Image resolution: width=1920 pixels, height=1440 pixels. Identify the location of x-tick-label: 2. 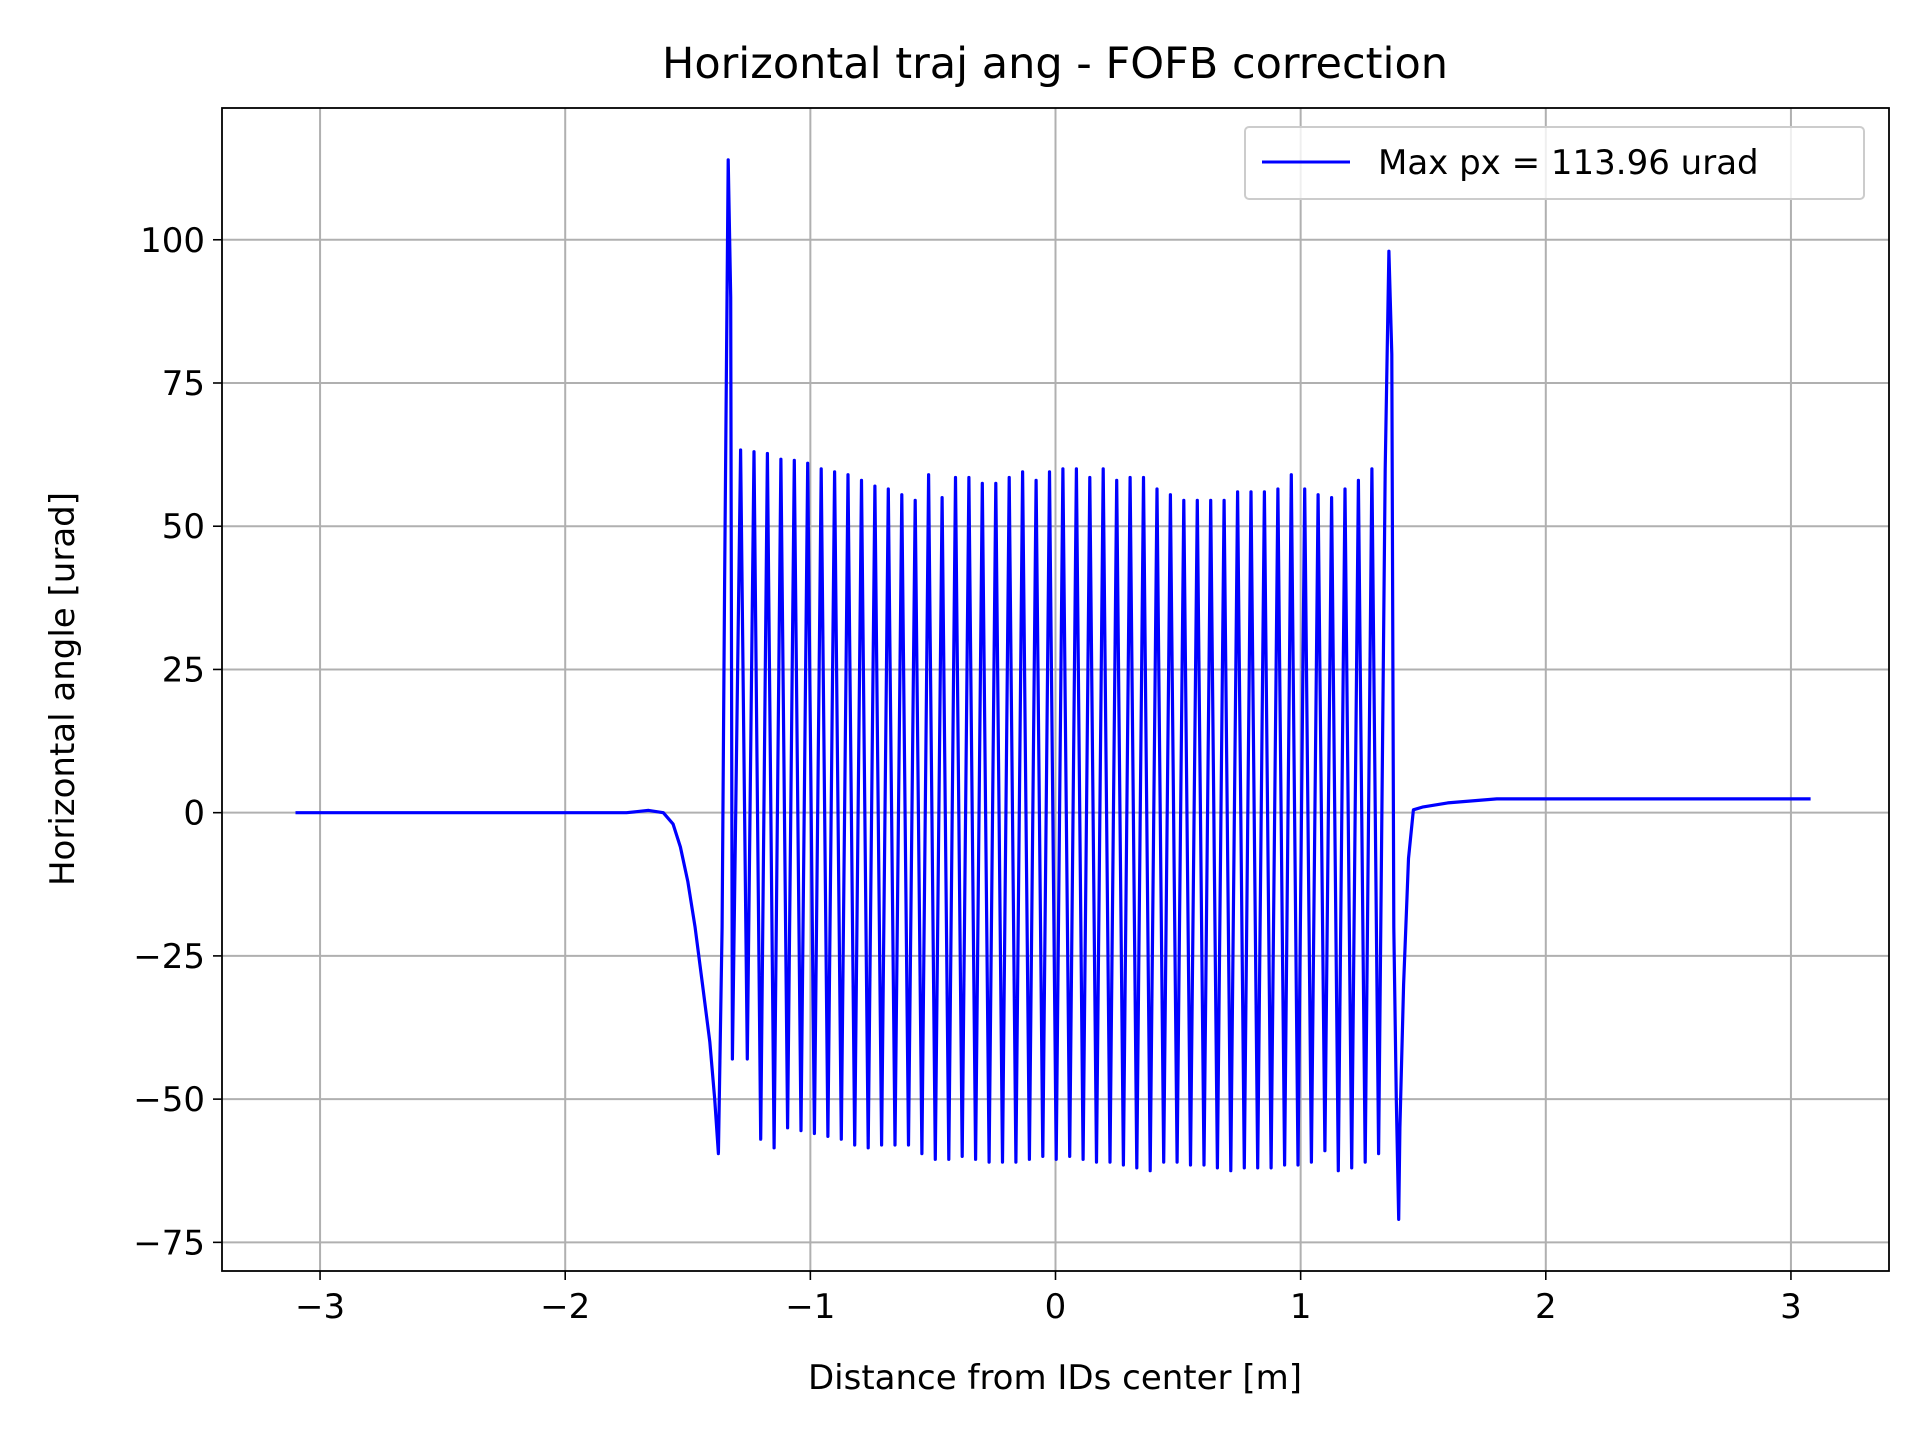
(1546, 1307).